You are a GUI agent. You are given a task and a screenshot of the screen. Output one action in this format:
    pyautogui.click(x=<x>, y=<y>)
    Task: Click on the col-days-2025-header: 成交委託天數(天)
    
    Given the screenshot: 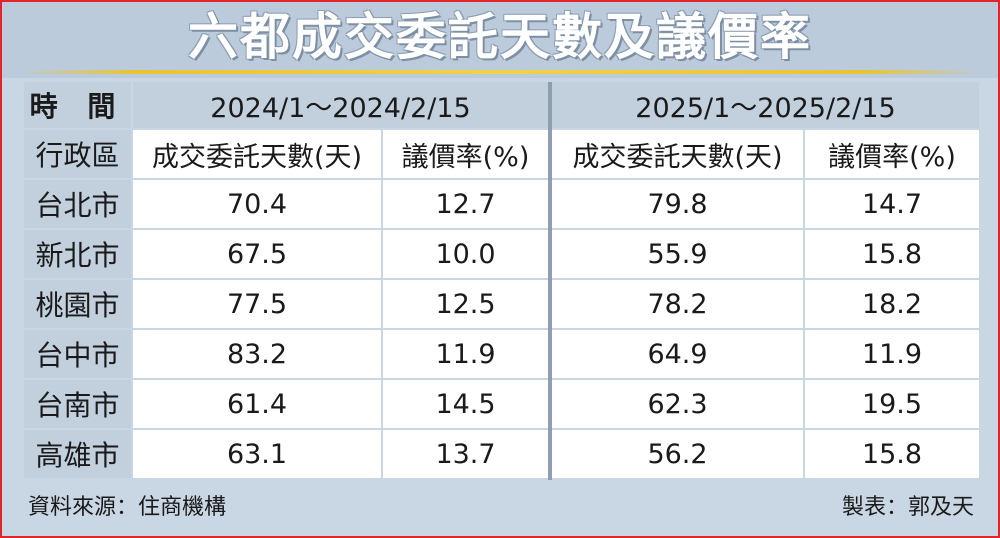 What is the action you would take?
    pyautogui.click(x=677, y=154)
    